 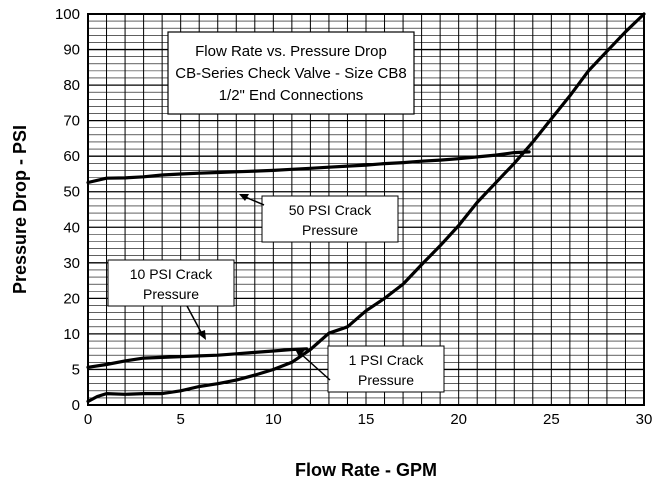 I want to click on y-tick-label: 70, so click(x=71, y=121).